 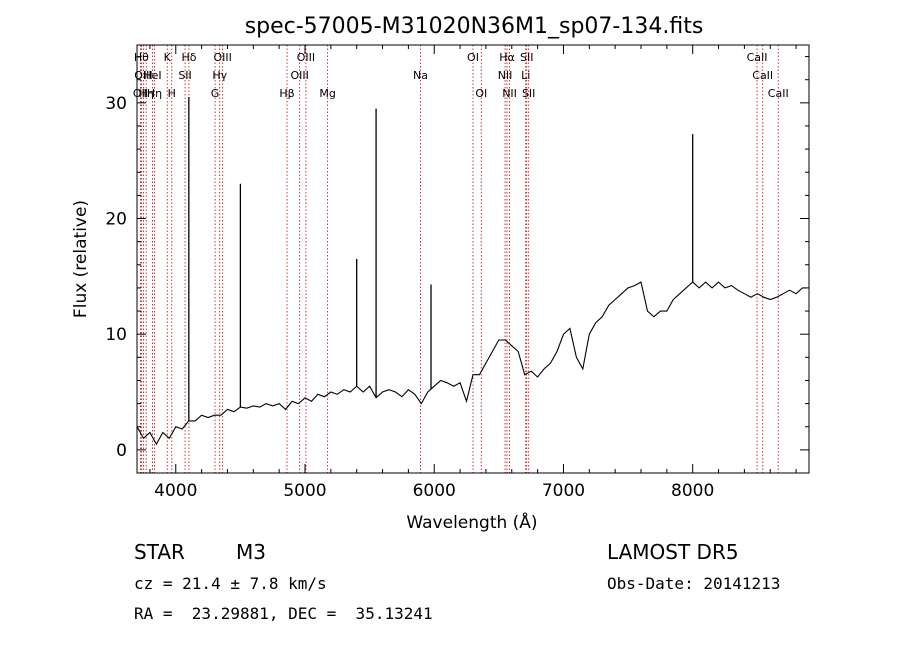 I want to click on marker-label: Hα, so click(x=507, y=57).